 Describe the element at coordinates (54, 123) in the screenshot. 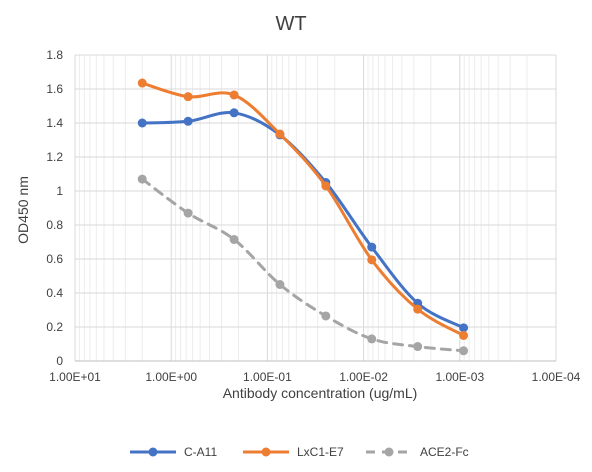

I see `y-tick-label: 1.4` at that location.